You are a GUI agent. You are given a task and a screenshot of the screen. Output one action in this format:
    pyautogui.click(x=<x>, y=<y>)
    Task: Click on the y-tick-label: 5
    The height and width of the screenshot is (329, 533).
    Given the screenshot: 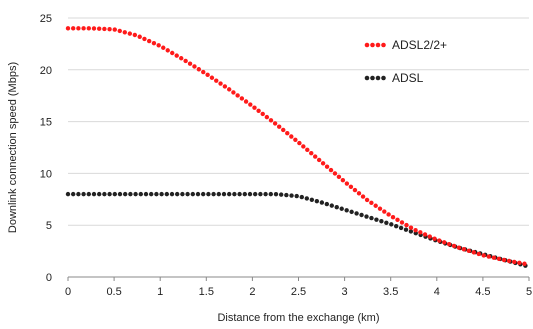 What is the action you would take?
    pyautogui.click(x=49, y=226)
    